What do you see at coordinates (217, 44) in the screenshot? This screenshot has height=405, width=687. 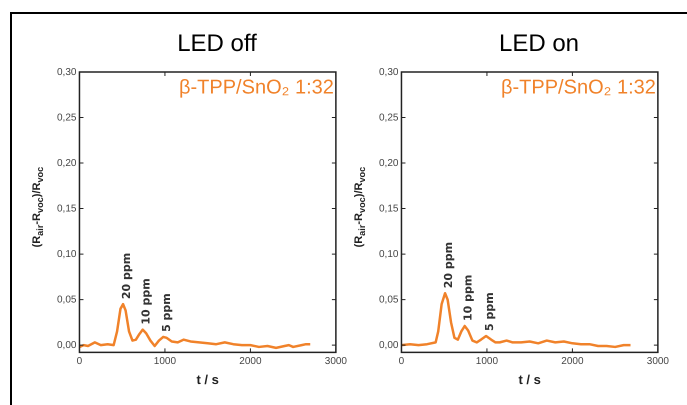 I see `chart-title: LED off` at bounding box center [217, 44].